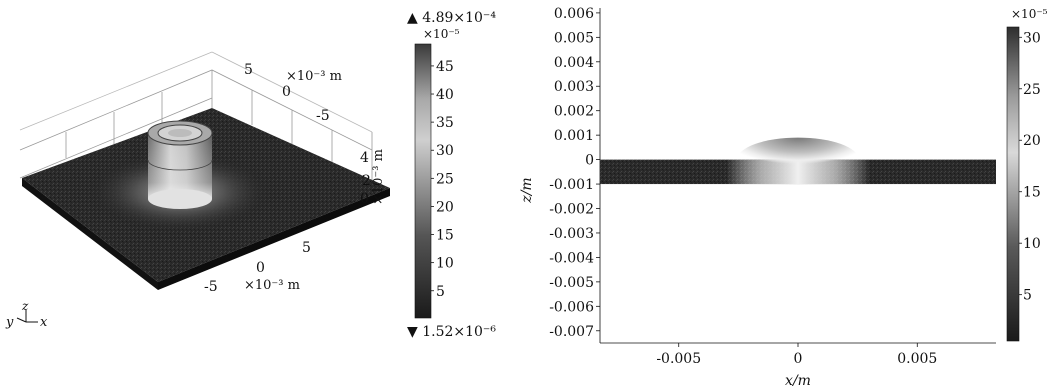 This screenshot has width=1051, height=388. I want to click on y-tick-label: -0.002, so click(571, 210).